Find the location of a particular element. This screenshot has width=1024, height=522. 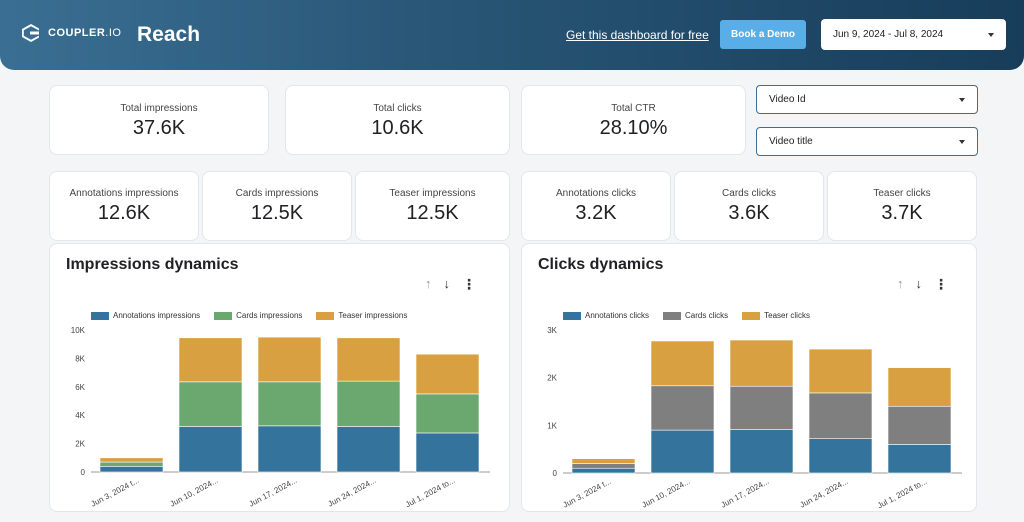

video-id-filter: Video Id is located at coordinates (867, 99).